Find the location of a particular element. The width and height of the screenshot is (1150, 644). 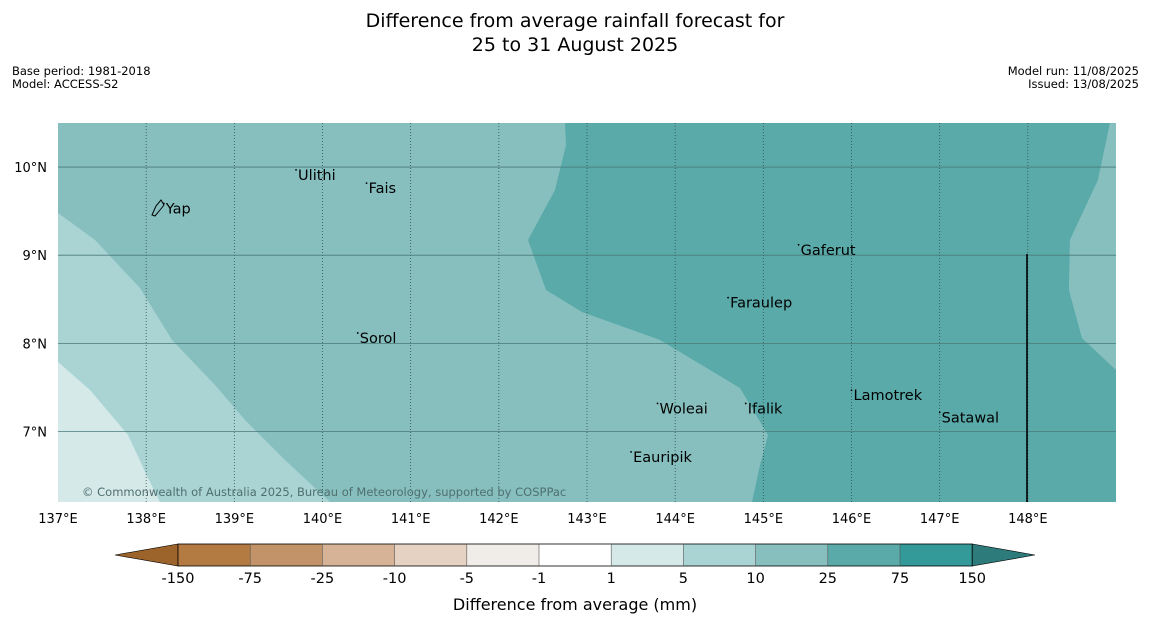

place-label: Woleai is located at coordinates (684, 409).